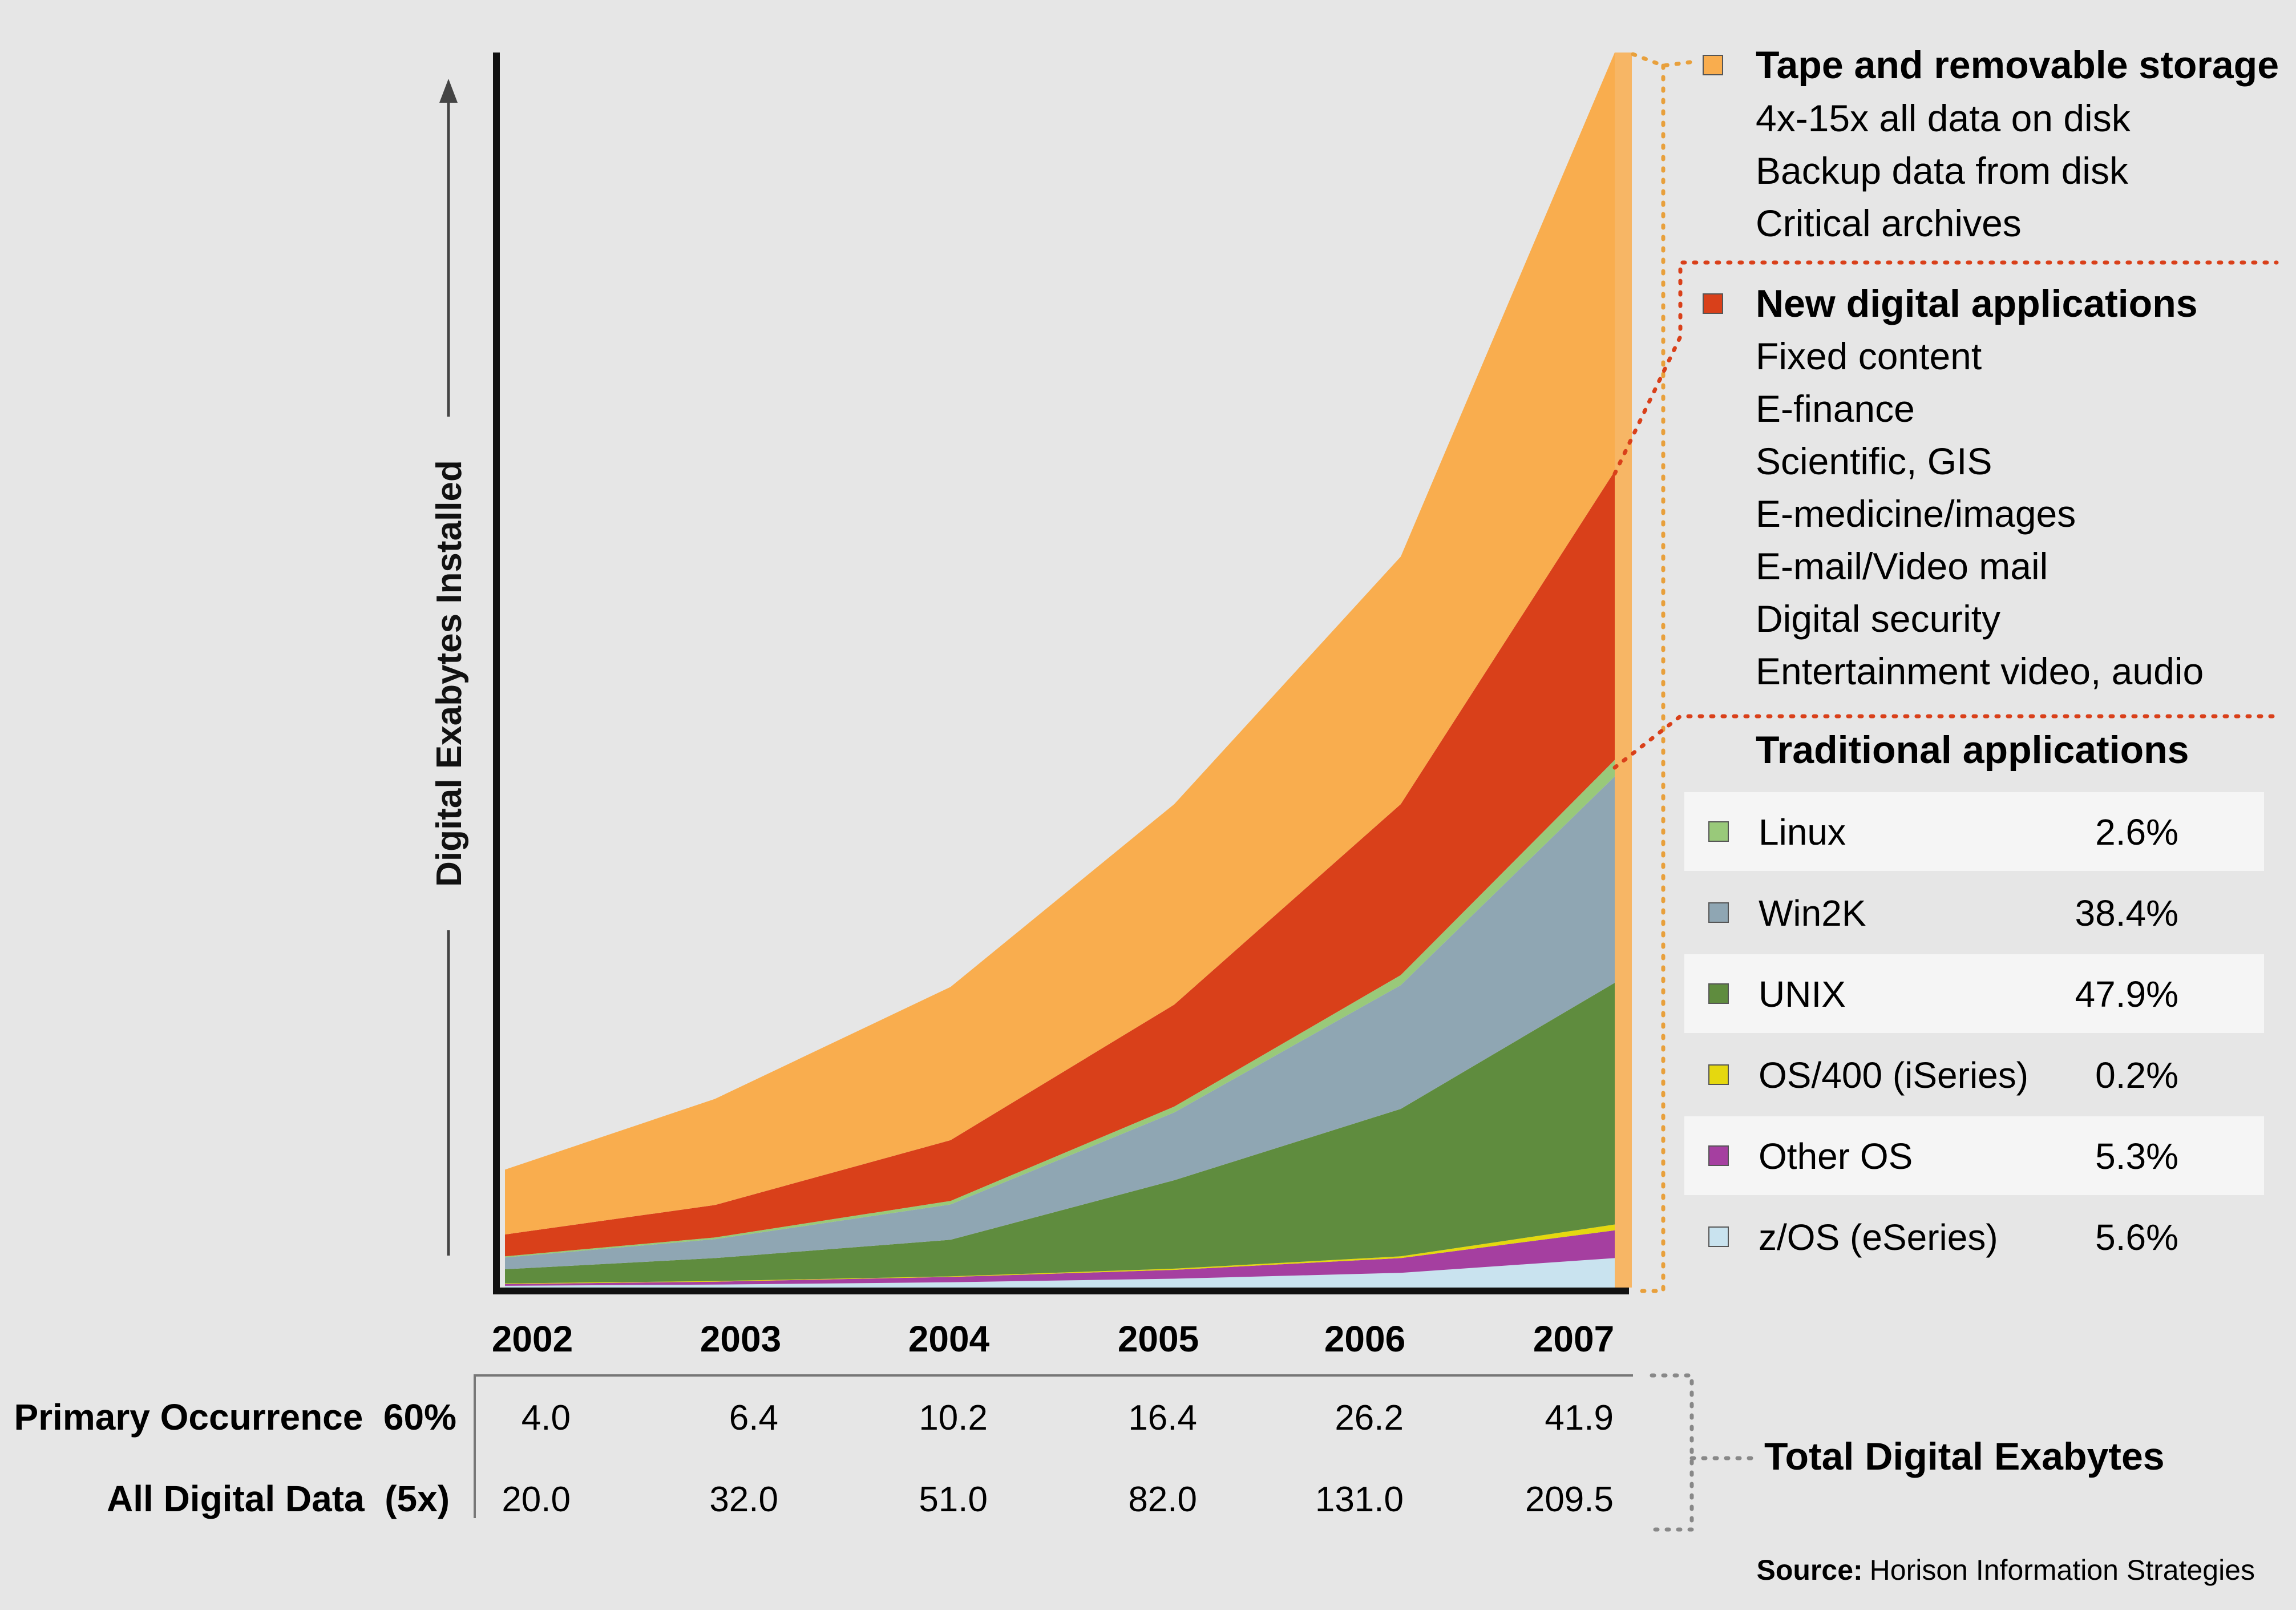 The image size is (2296, 1610). I want to click on legend-swatch-tape, so click(1713, 65).